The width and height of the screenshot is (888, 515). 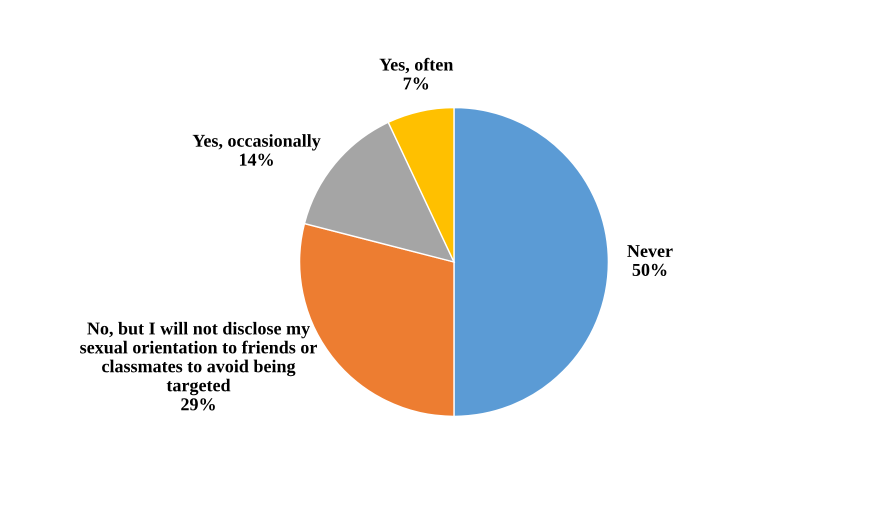 I want to click on slice-label: No, but I will not disclose my sexual orientation to friends or classmates to avoid being targeted, so click(x=198, y=359).